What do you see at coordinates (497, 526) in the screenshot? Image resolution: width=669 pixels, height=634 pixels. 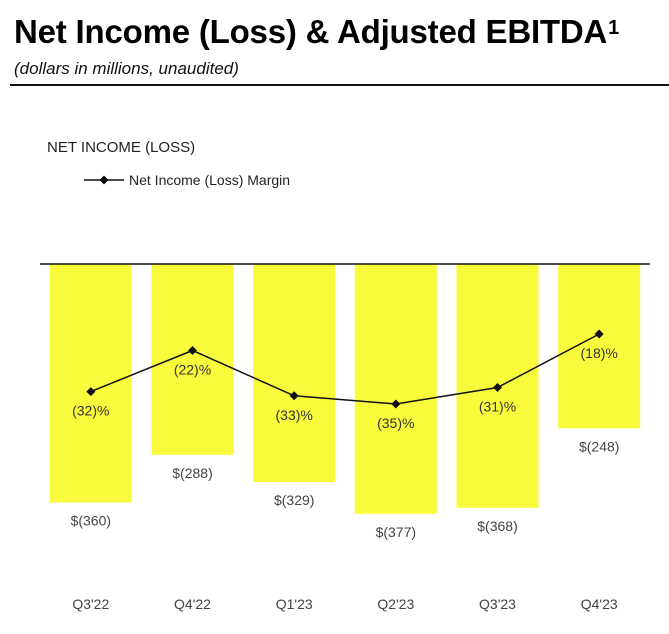 I see `bar-value-label: $(368)` at bounding box center [497, 526].